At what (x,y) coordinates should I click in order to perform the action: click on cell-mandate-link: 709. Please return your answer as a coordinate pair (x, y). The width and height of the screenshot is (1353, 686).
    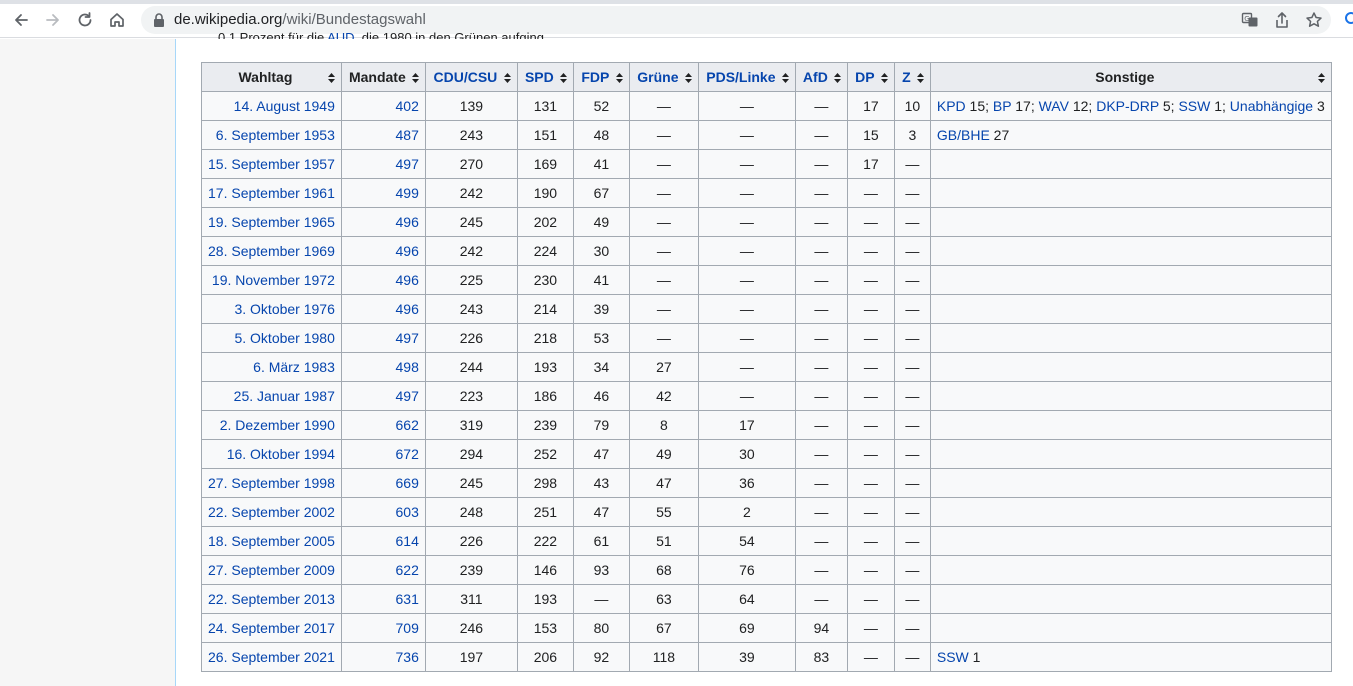
    Looking at the image, I should click on (407, 628).